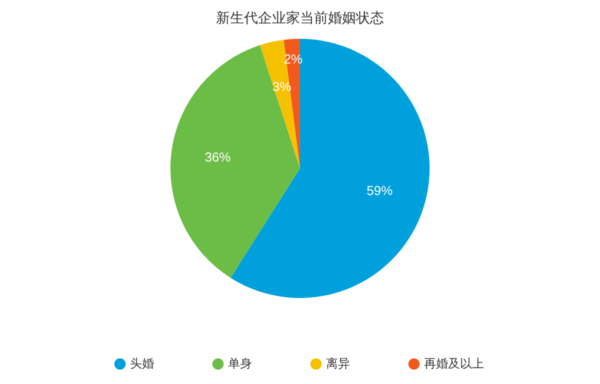  What do you see at coordinates (240, 363) in the screenshot?
I see `legend-label: 单身` at bounding box center [240, 363].